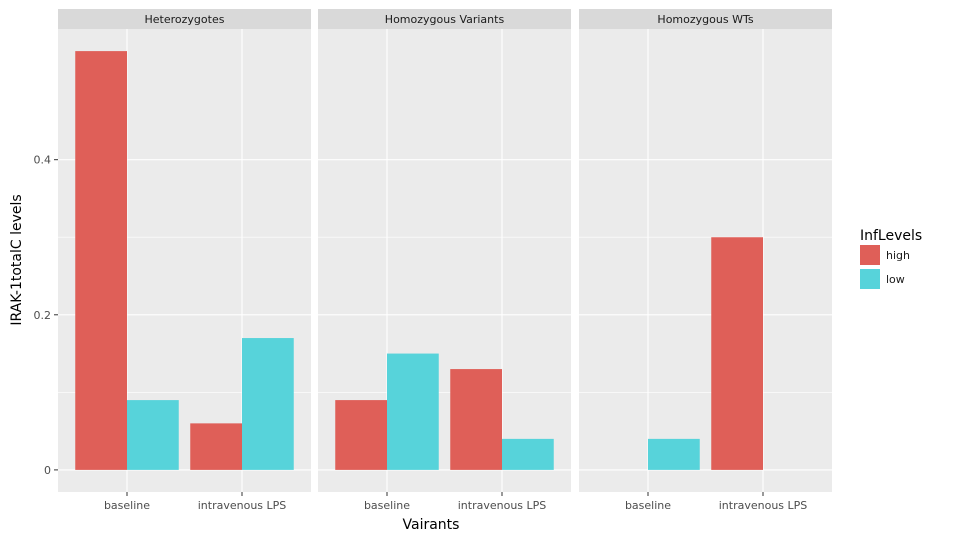  What do you see at coordinates (898, 255) in the screenshot?
I see `legend-label: high` at bounding box center [898, 255].